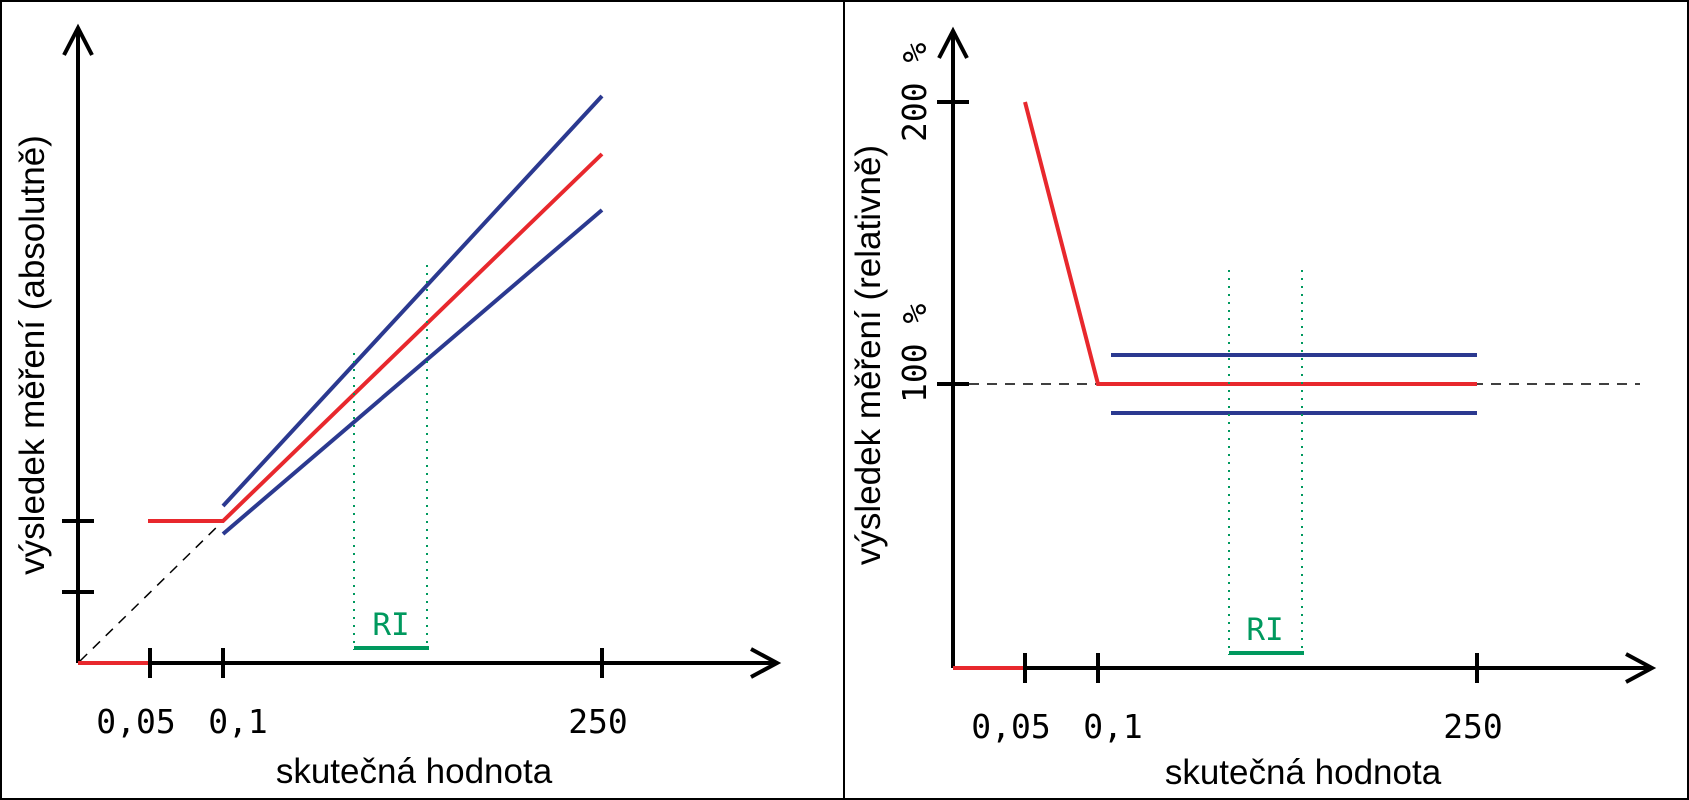 This screenshot has width=1689, height=800. What do you see at coordinates (914, 92) in the screenshot?
I see `right-y-tick-label-200: 200 %` at bounding box center [914, 92].